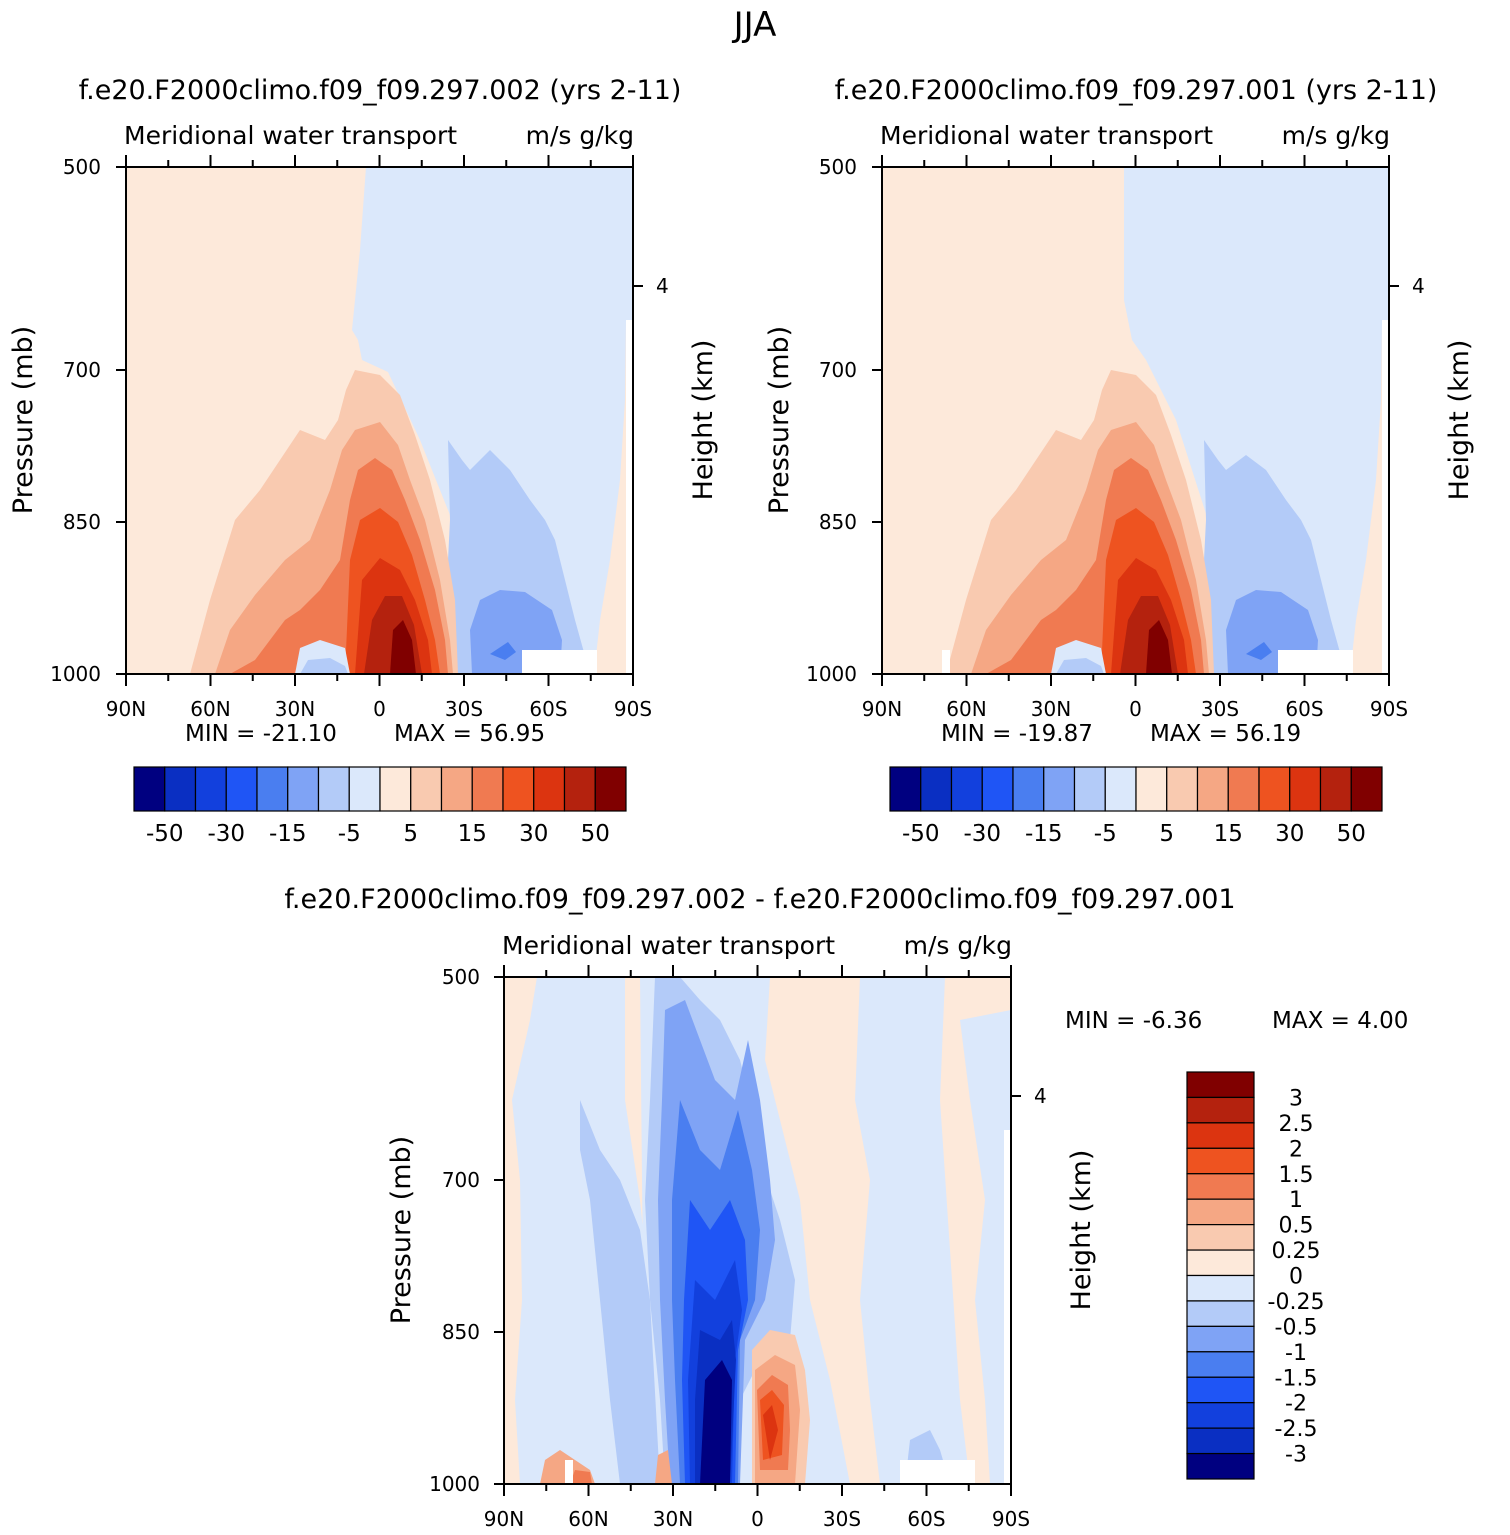 This screenshot has height=1535, width=1510. I want to click on x-tick-label: 60N, so click(210, 709).